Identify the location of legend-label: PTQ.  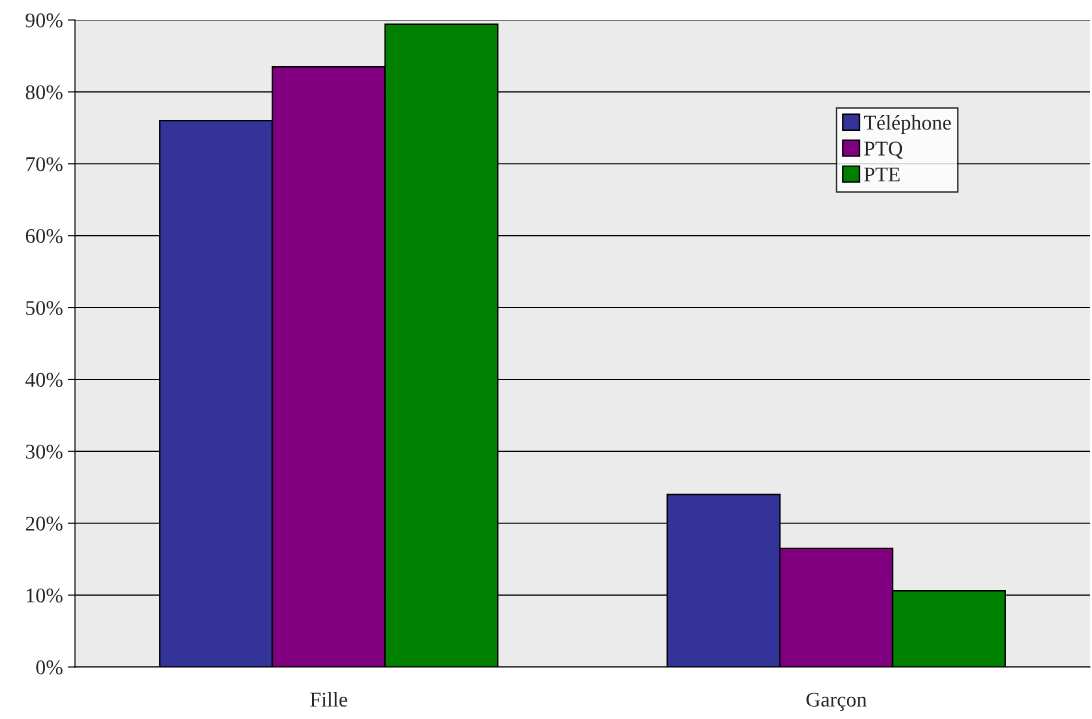
(883, 150).